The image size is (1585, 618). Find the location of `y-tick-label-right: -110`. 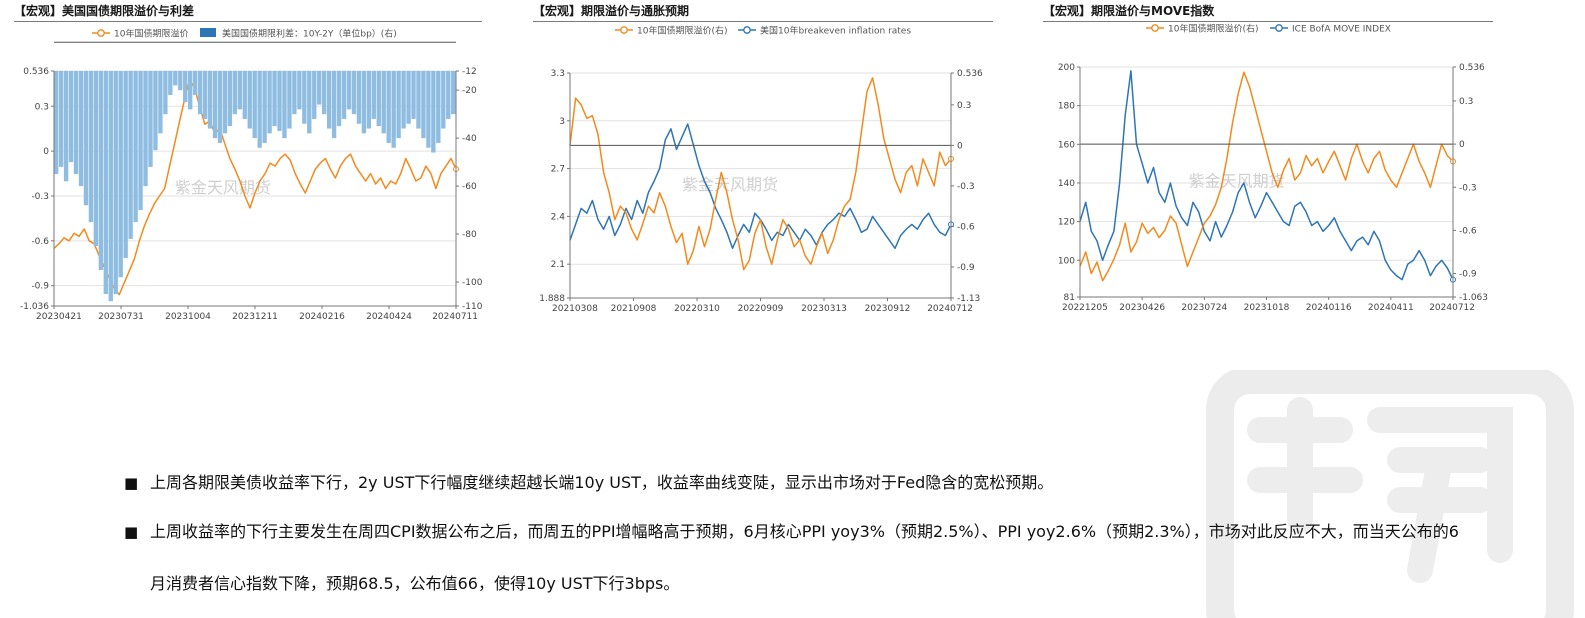

y-tick-label-right: -110 is located at coordinates (472, 307).